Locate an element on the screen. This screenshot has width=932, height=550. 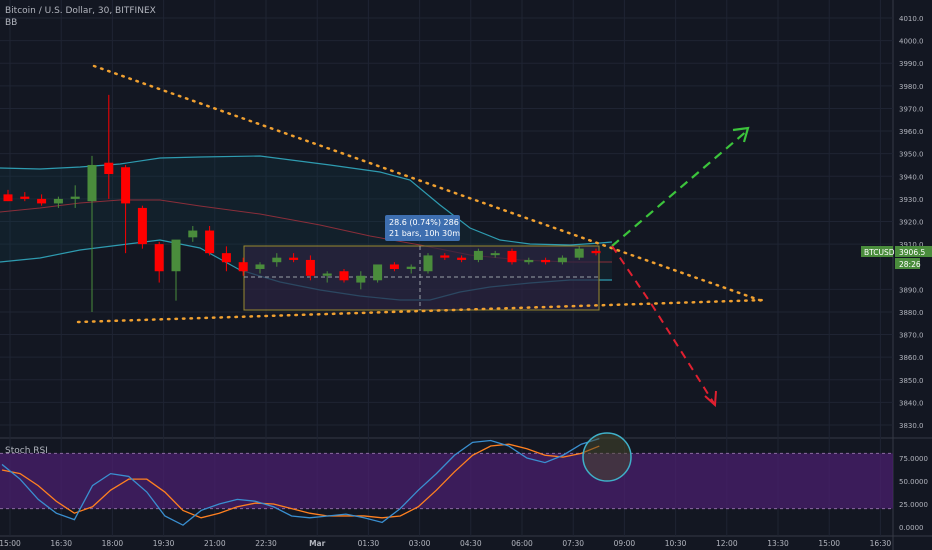
support-trendline is located at coordinates (421, 311).